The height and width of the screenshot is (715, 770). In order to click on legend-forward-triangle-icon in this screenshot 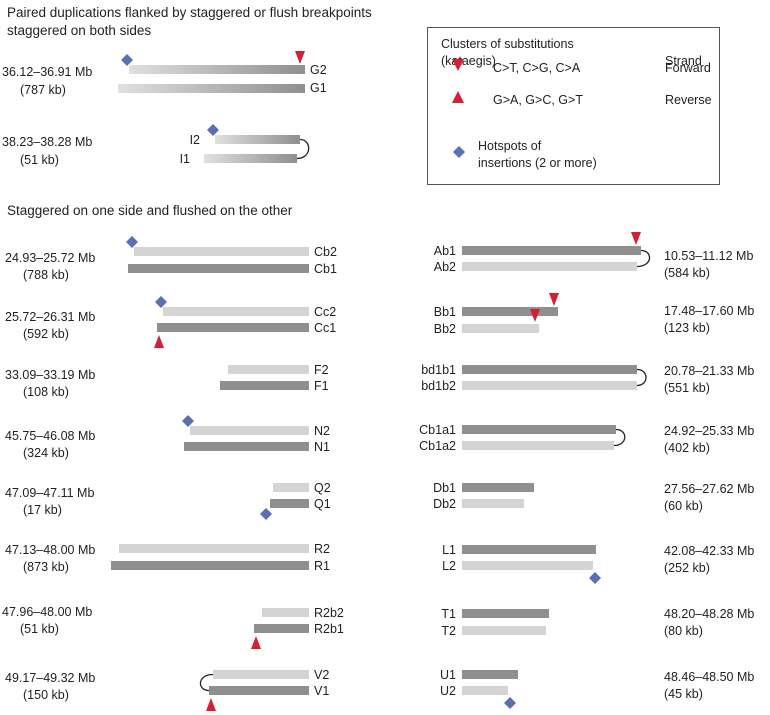, I will do `click(458, 65)`.